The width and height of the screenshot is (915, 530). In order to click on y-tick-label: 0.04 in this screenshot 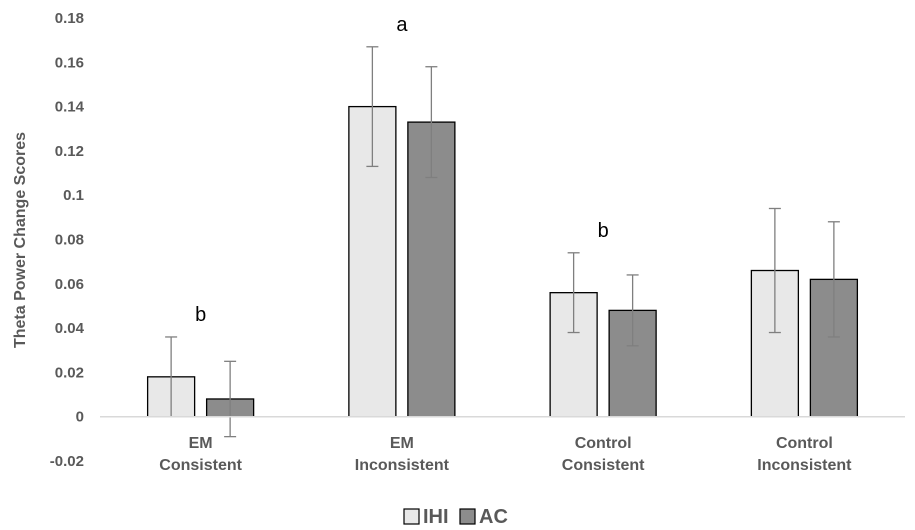, I will do `click(70, 328)`.